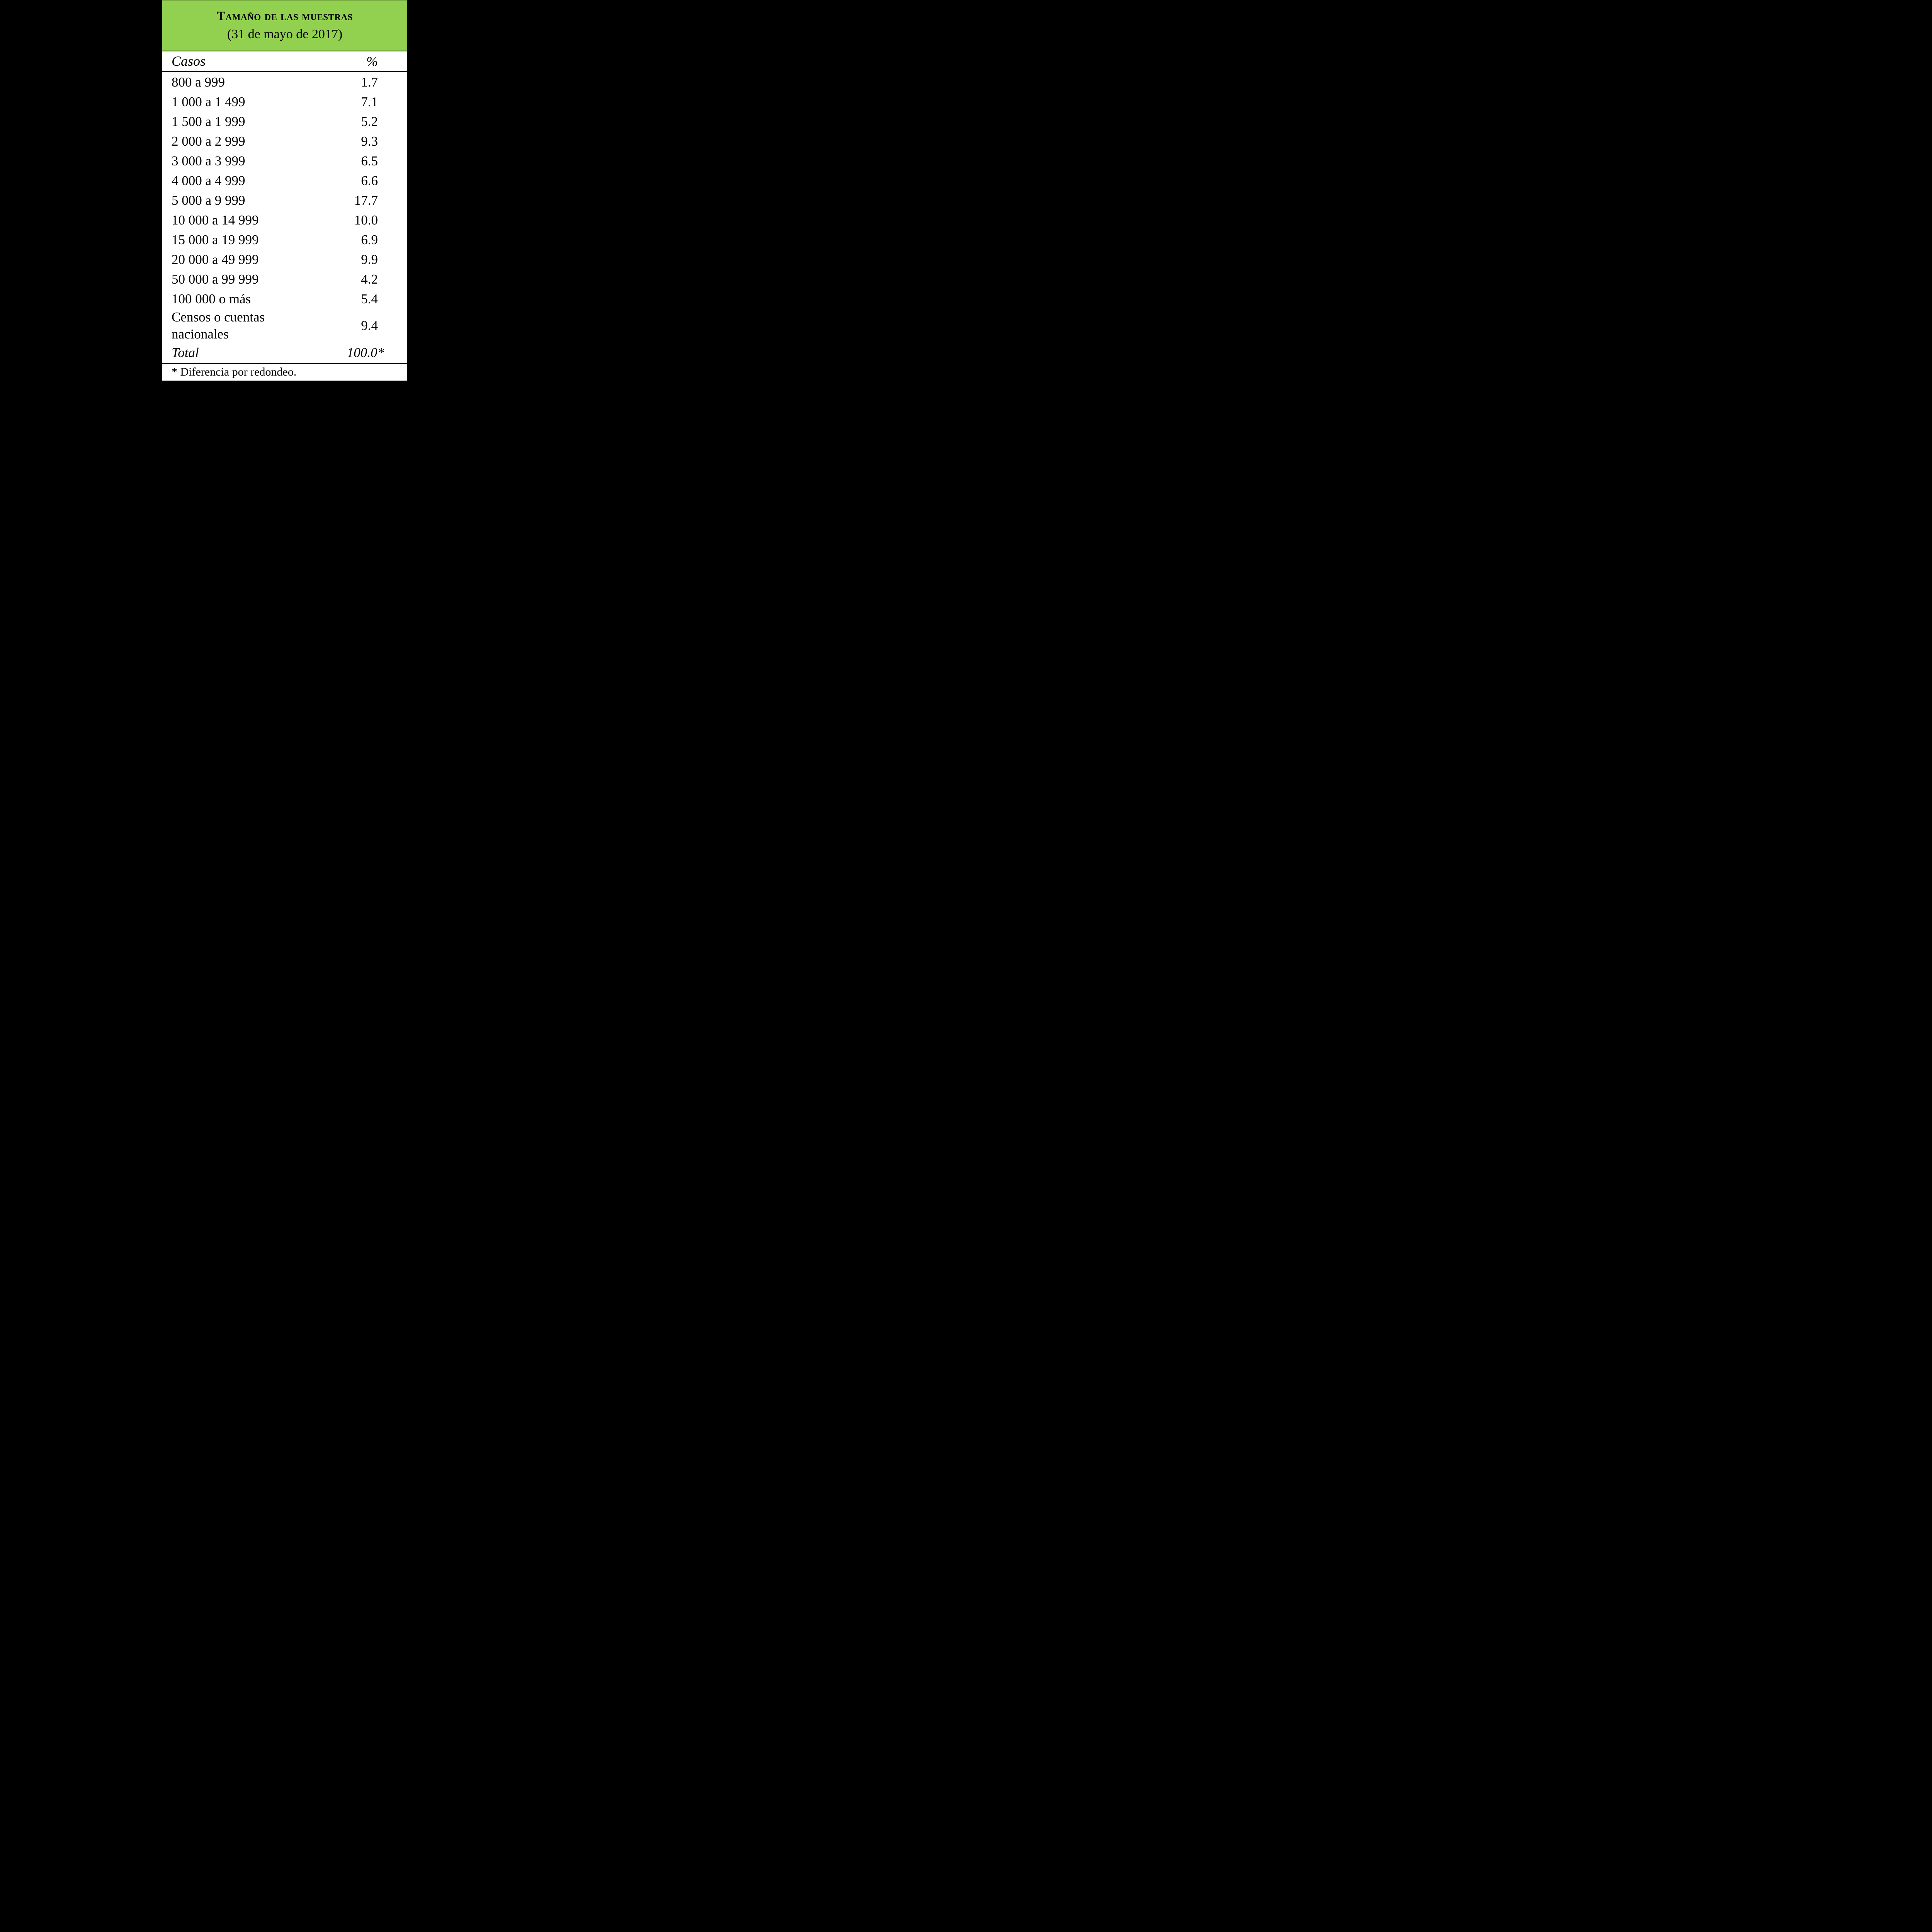 The height and width of the screenshot is (1932, 1932). What do you see at coordinates (285, 34) in the screenshot?
I see `table-subtitle: (31 de mayo de 2017)` at bounding box center [285, 34].